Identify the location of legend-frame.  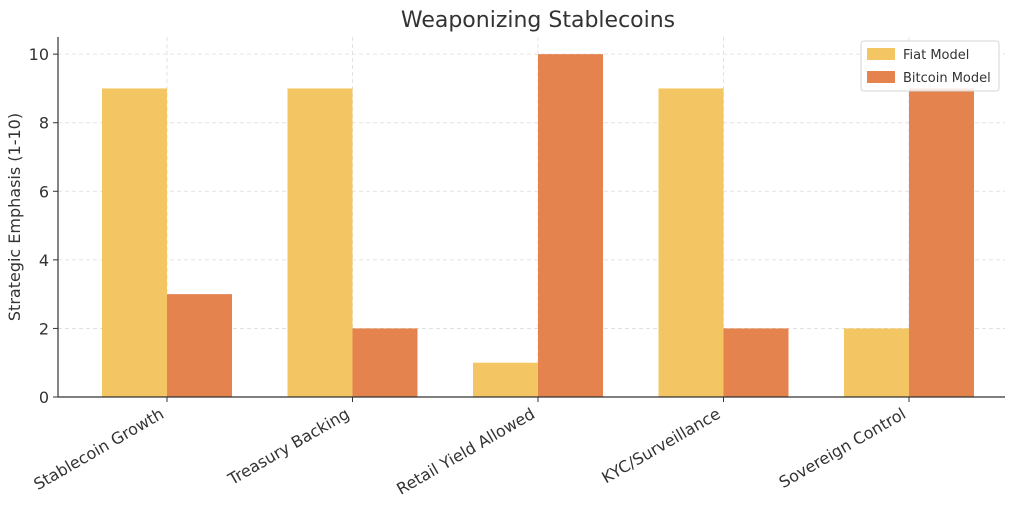
(930, 66).